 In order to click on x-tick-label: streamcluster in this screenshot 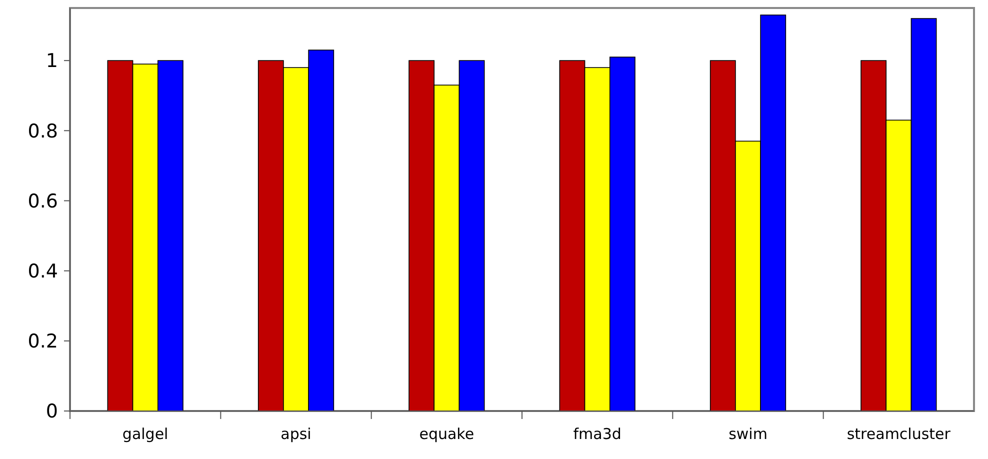, I will do `click(899, 434)`.